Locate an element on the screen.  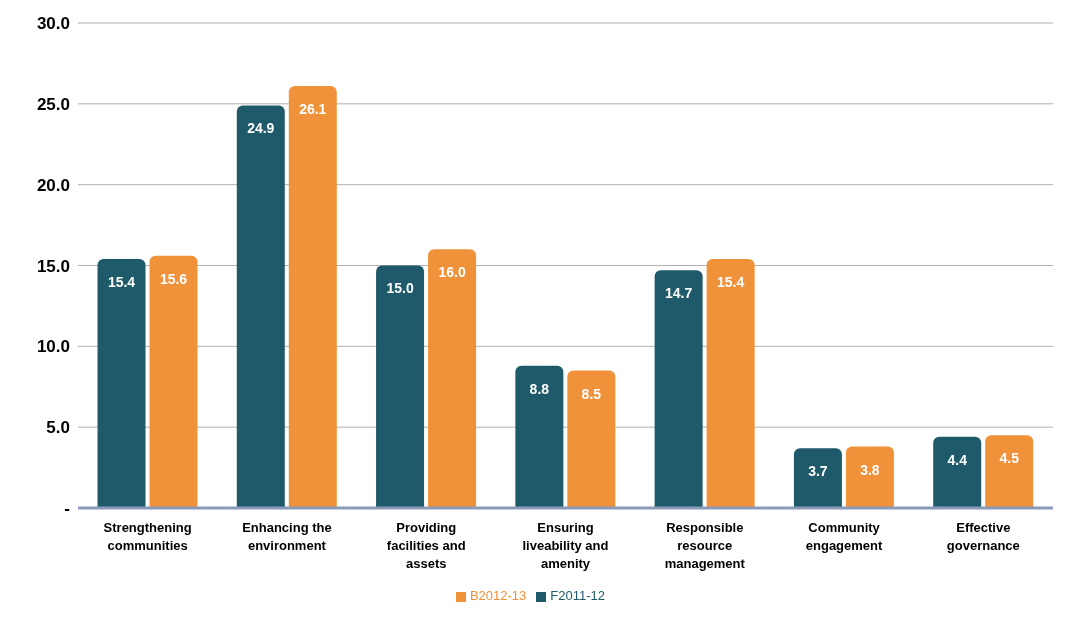
data-label: 8.5 is located at coordinates (591, 393).